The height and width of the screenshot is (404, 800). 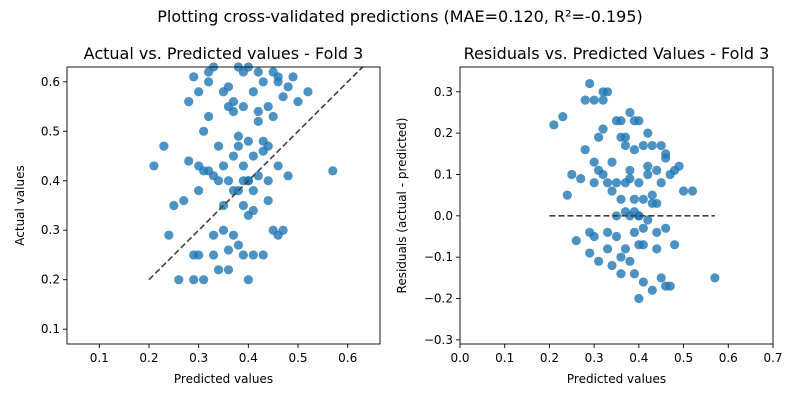 I want to click on y-tick-label: −0.1, so click(x=438, y=257).